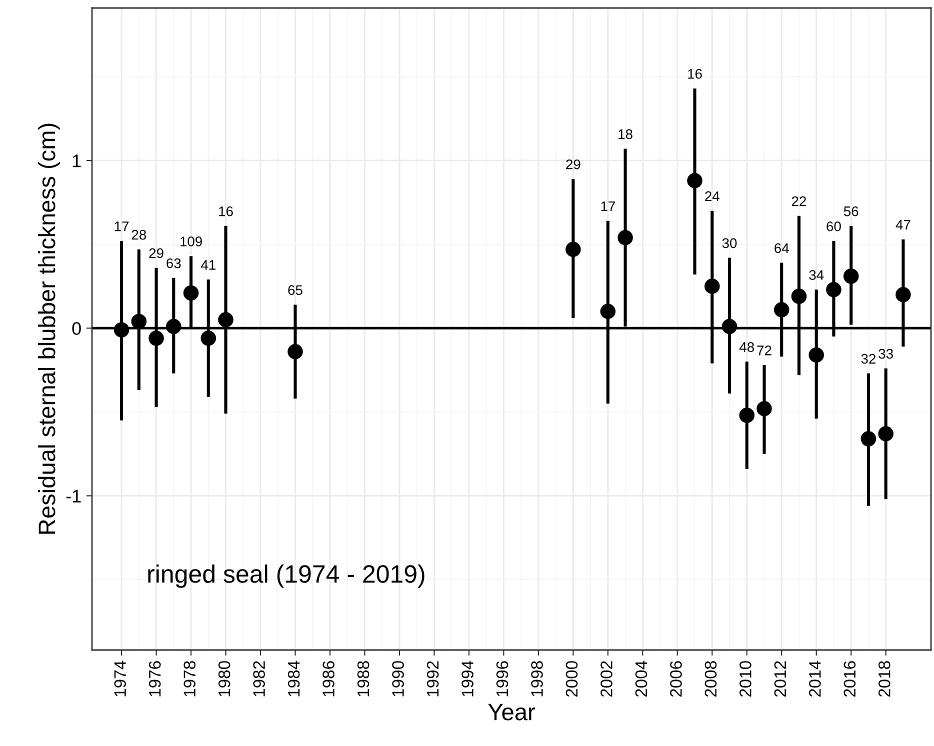 The height and width of the screenshot is (746, 934). I want to click on x-tick-label: 2016, so click(850, 679).